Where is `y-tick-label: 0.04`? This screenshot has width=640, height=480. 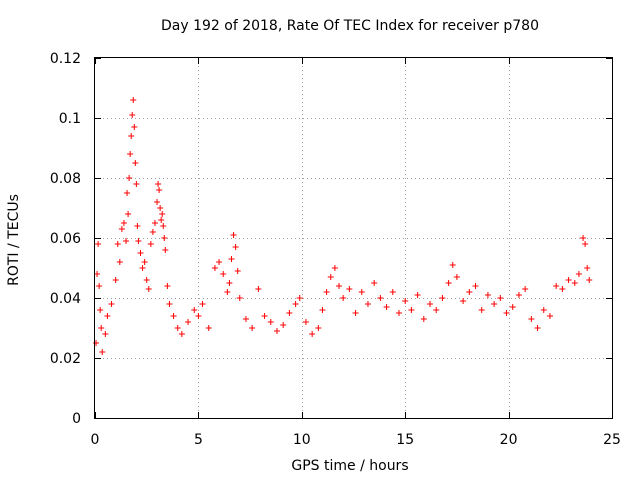 y-tick-label: 0.04 is located at coordinates (65, 299).